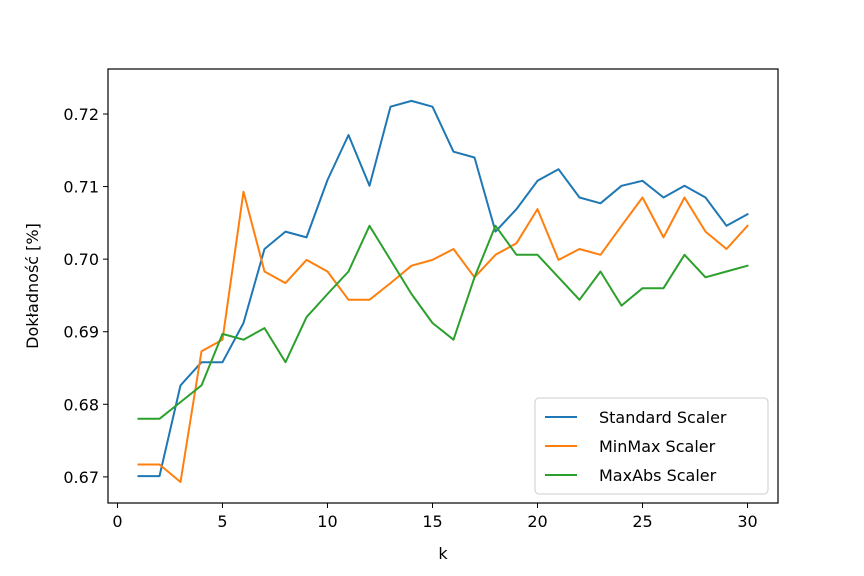 The height and width of the screenshot is (576, 864). Describe the element at coordinates (642, 521) in the screenshot. I see `x-tick-label: 25` at that location.